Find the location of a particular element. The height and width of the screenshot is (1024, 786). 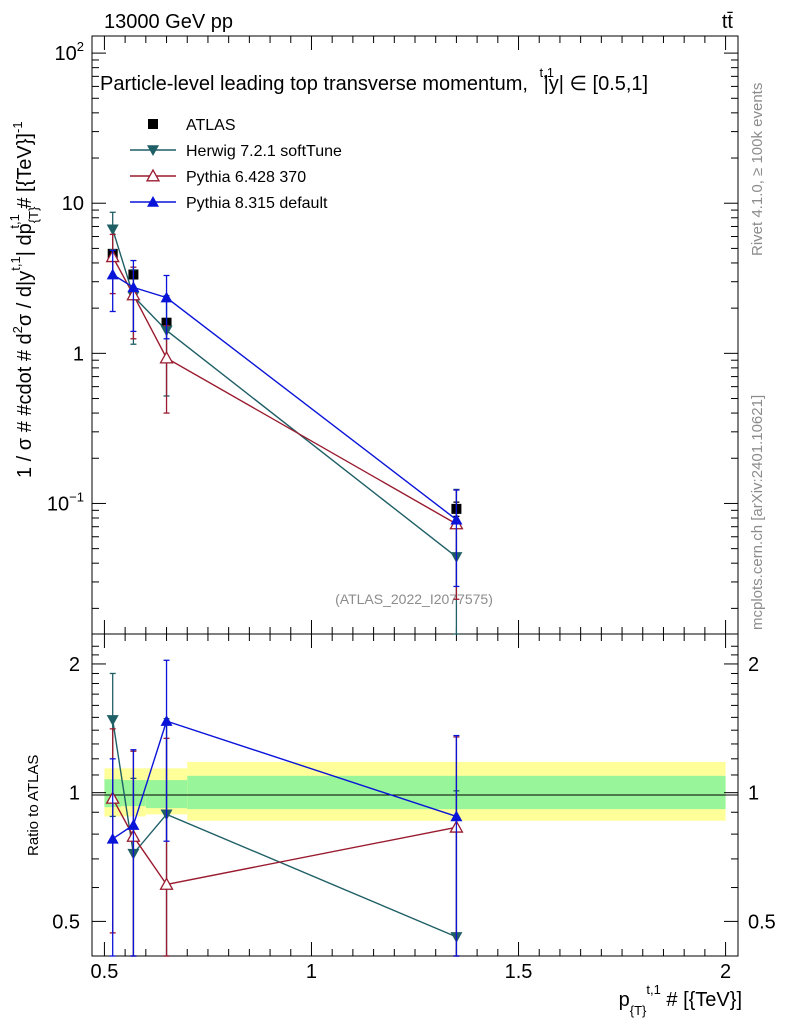

title-y: y is located at coordinates (554, 84).